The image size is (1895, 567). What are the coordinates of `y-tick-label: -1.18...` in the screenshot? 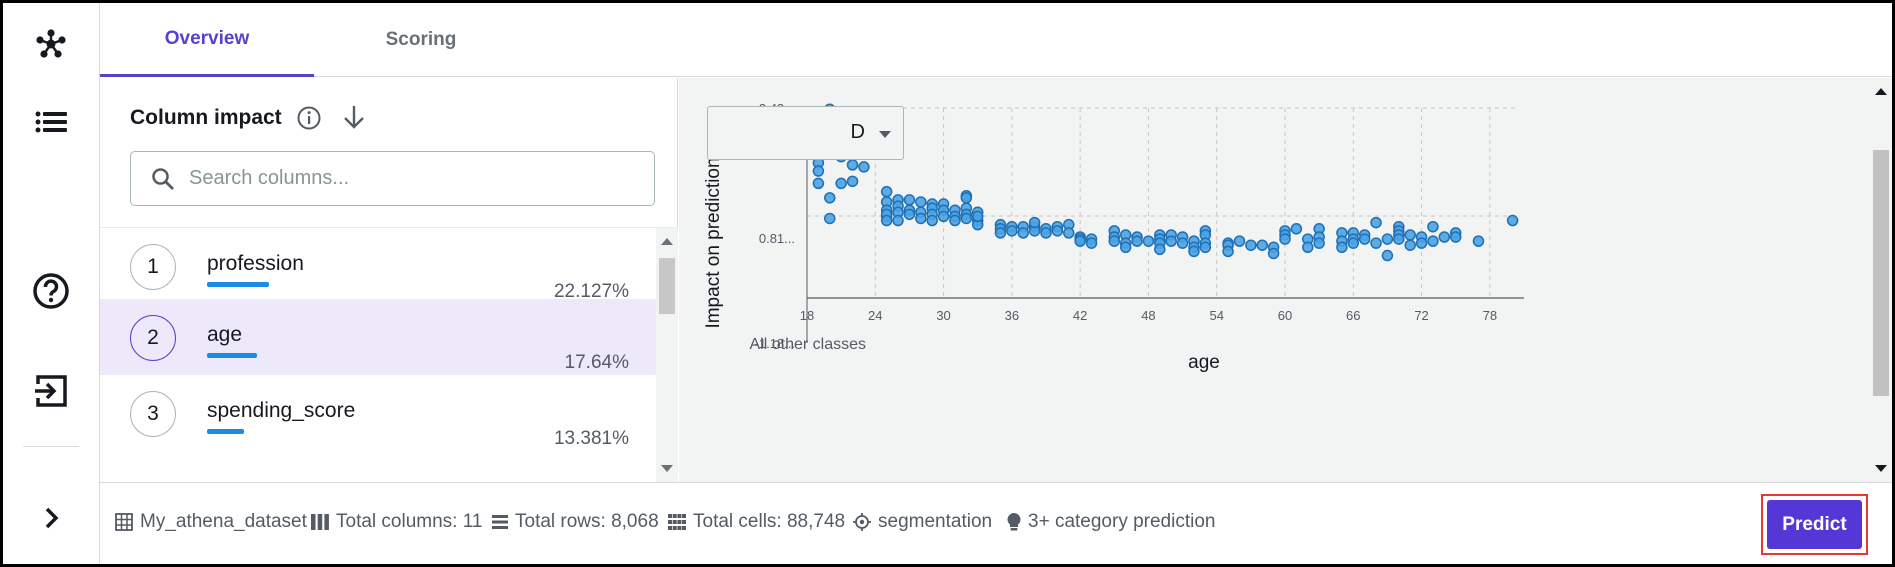 It's located at (775, 343).